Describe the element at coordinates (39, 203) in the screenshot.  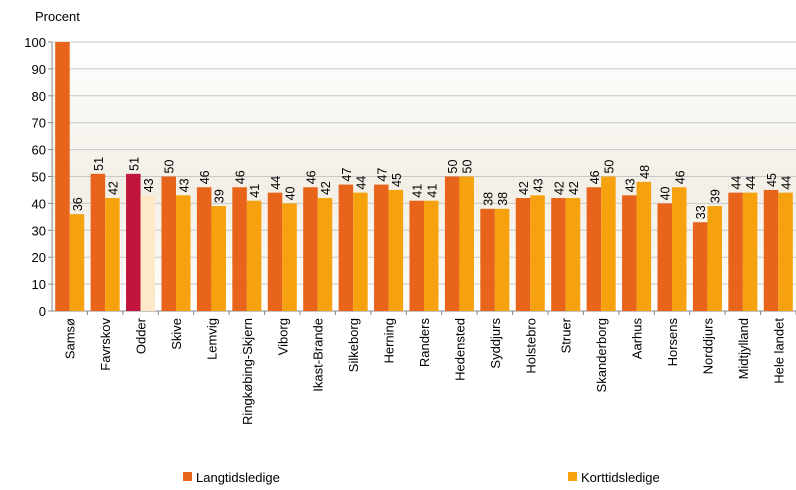
I see `y-tick-label: 40` at that location.